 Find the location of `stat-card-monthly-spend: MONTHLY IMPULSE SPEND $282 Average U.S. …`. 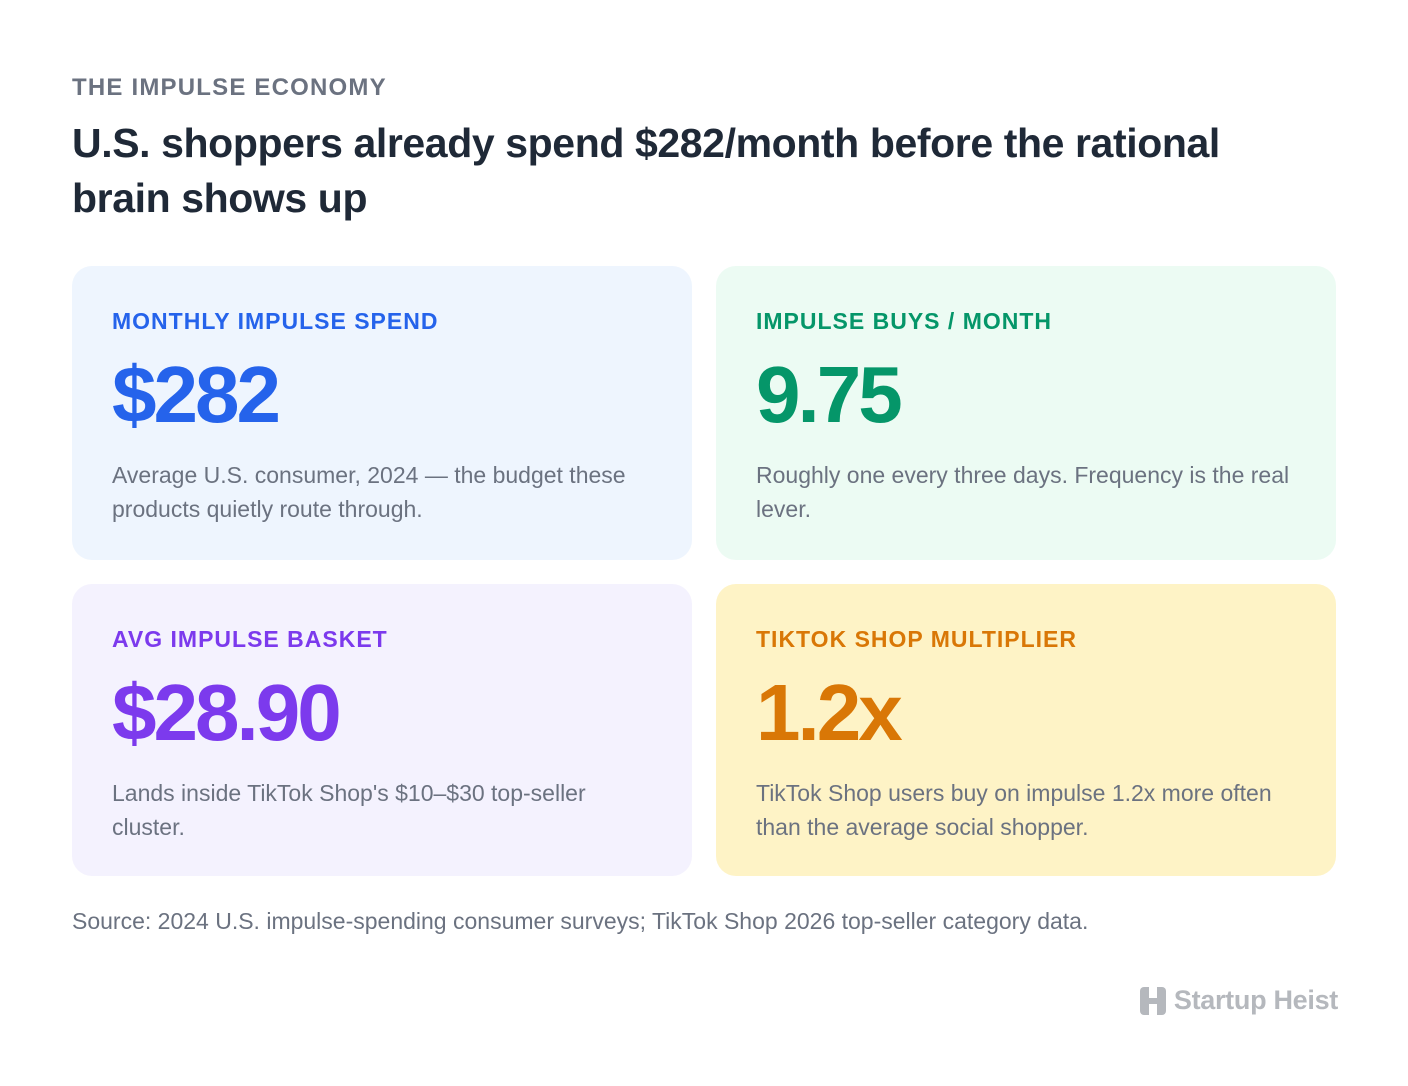

stat-card-monthly-spend: MONTHLY IMPULSE SPEND $282 Average U.S. … is located at coordinates (382, 413).